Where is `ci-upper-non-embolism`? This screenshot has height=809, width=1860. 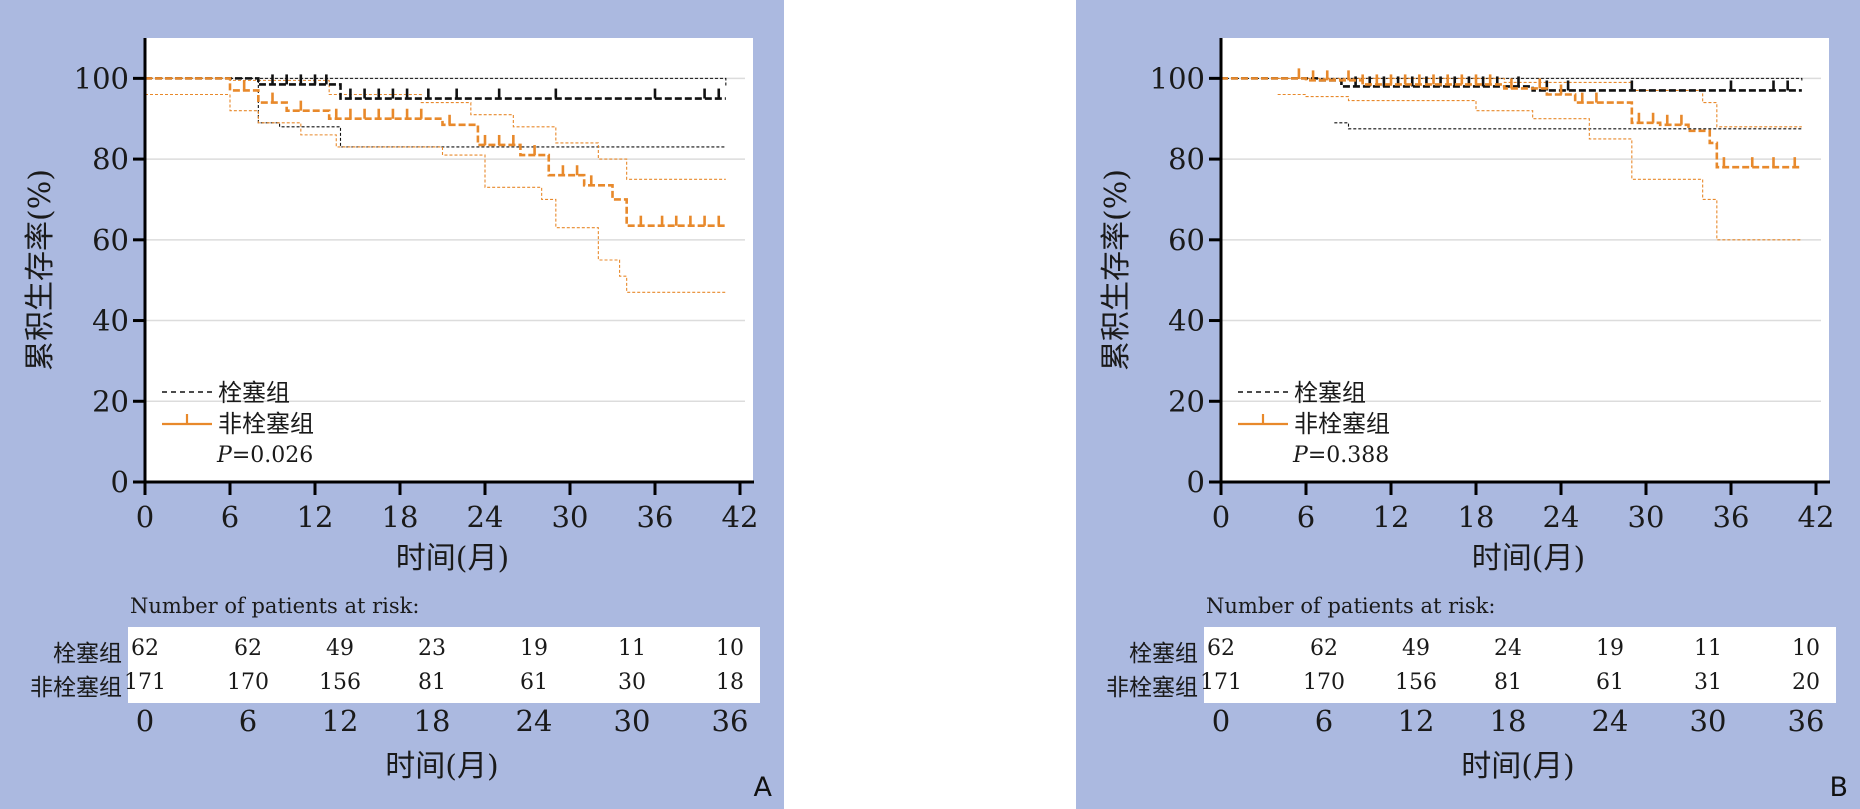 ci-upper-non-embolism is located at coordinates (1539, 102).